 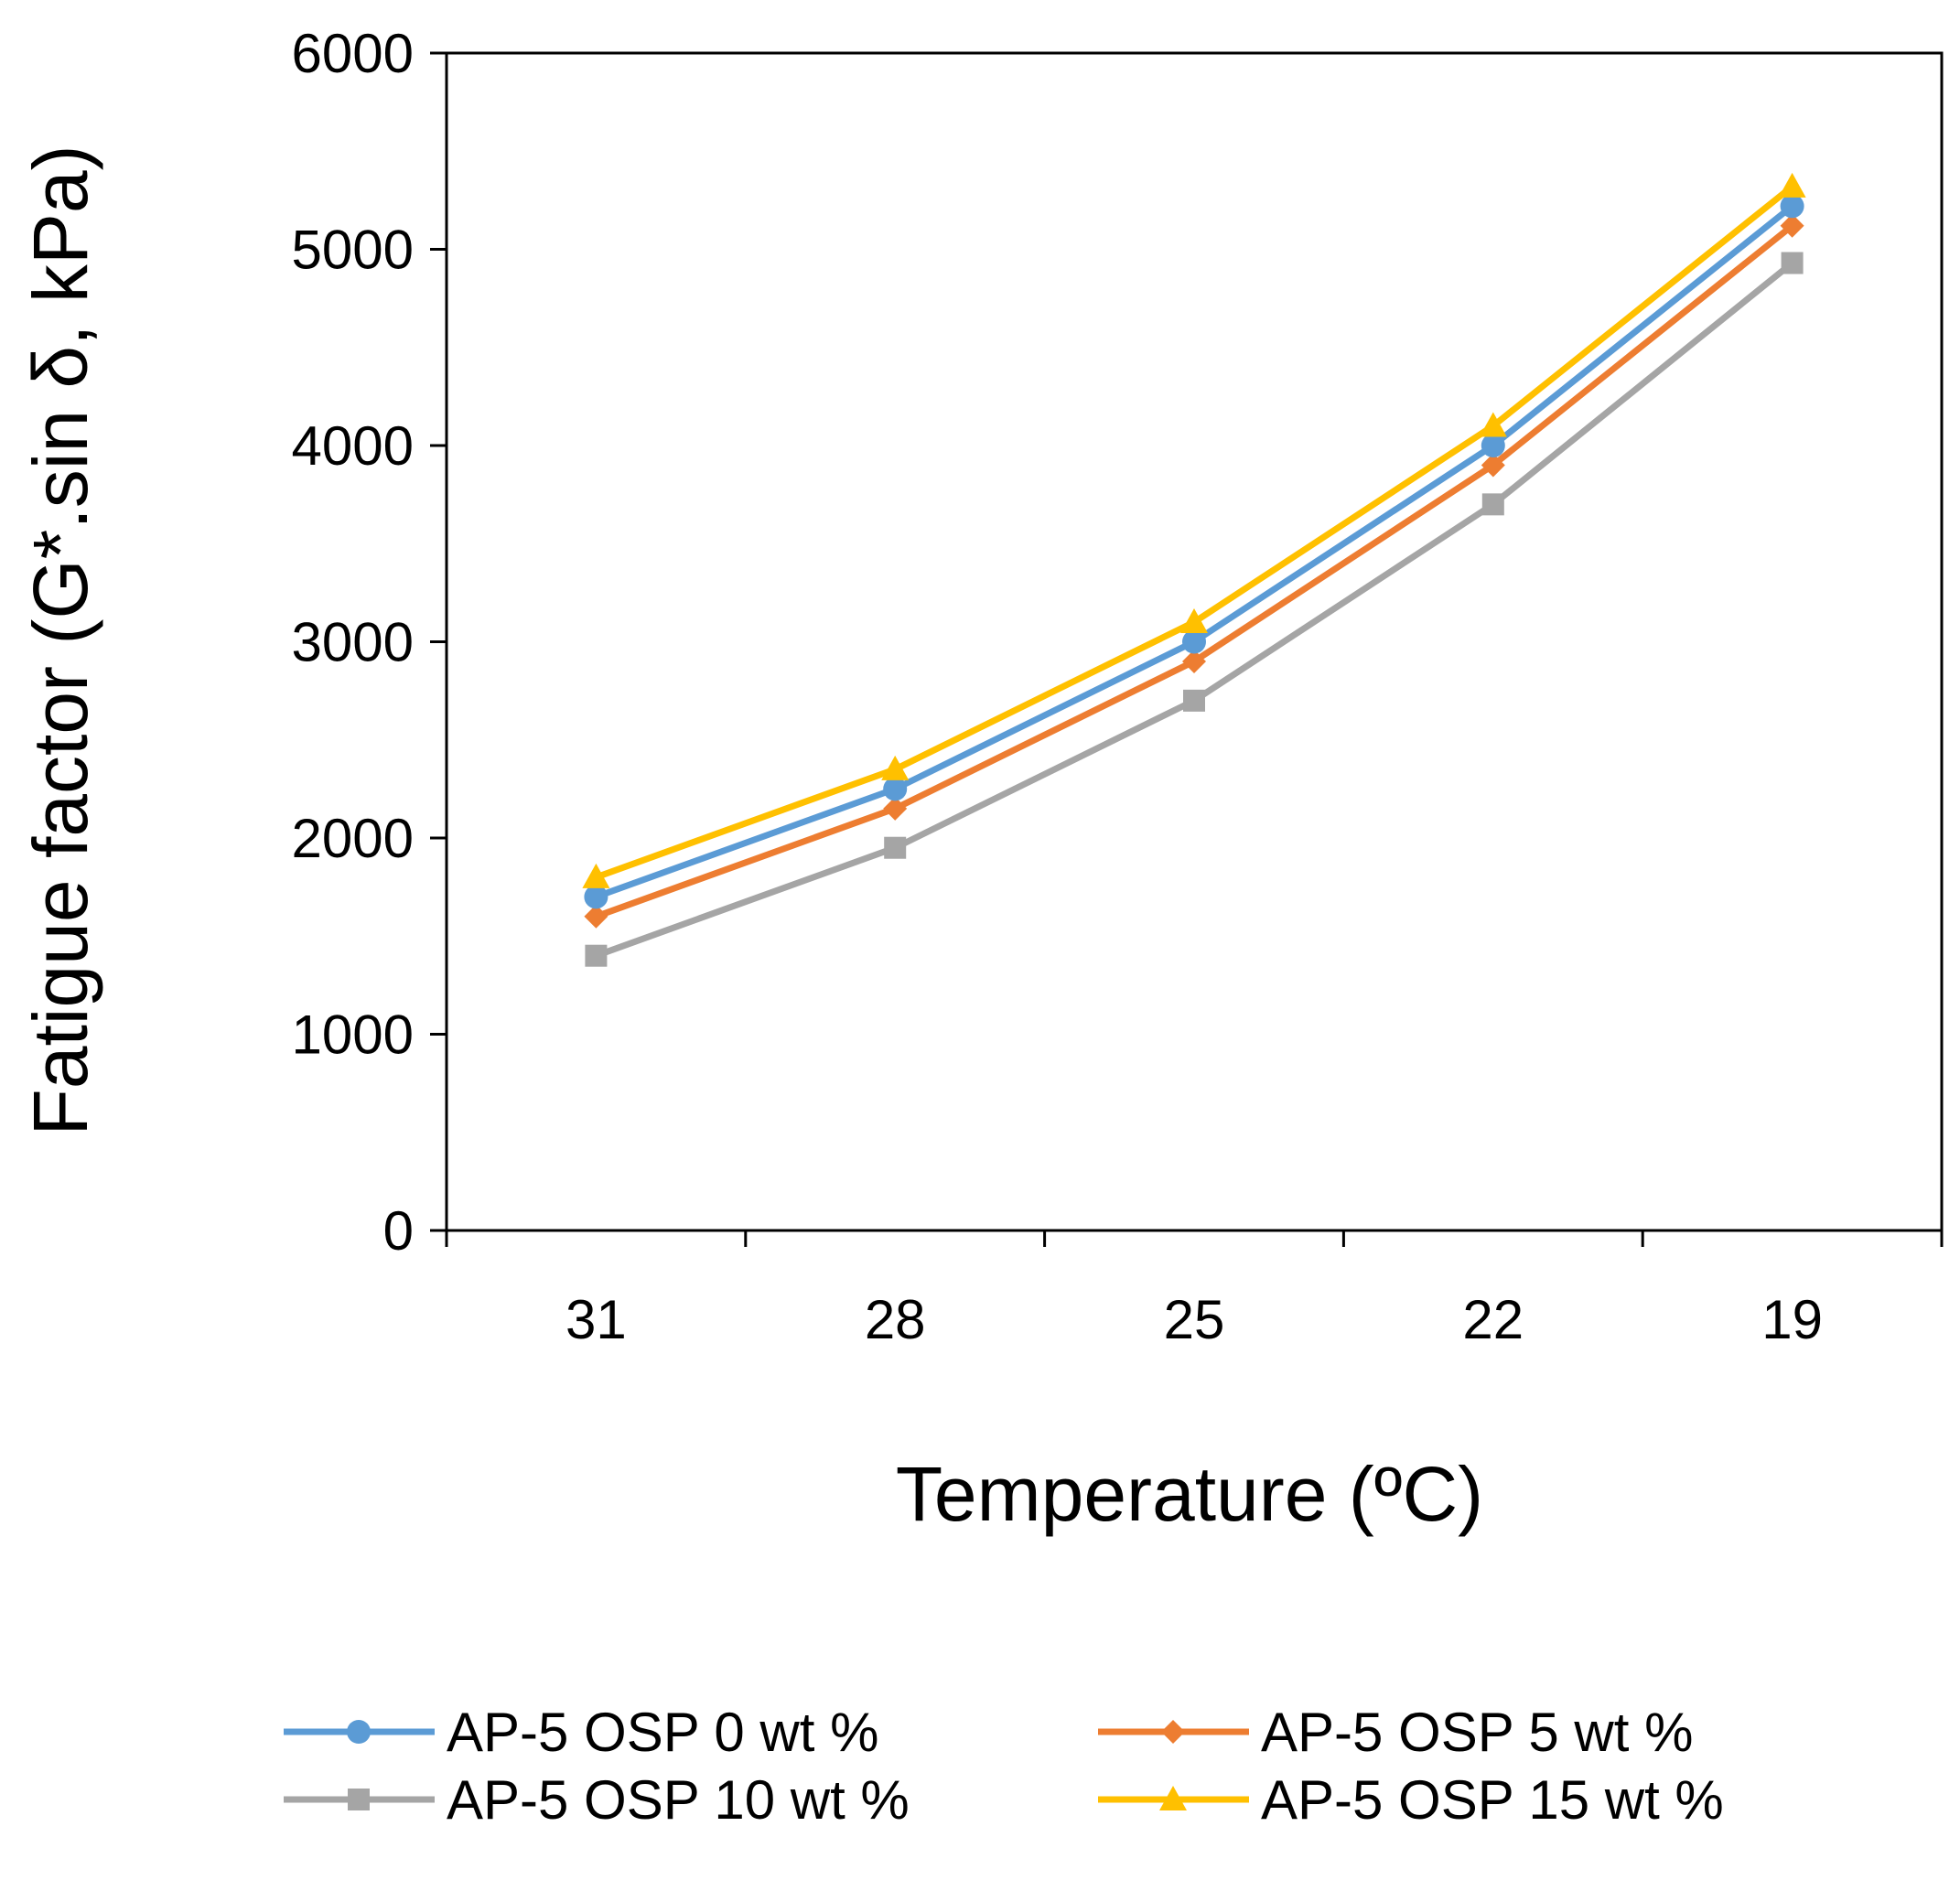 What do you see at coordinates (60, 640) in the screenshot?
I see `y-axis-title: Fatigue factor (G*.sin δ, kPa)` at bounding box center [60, 640].